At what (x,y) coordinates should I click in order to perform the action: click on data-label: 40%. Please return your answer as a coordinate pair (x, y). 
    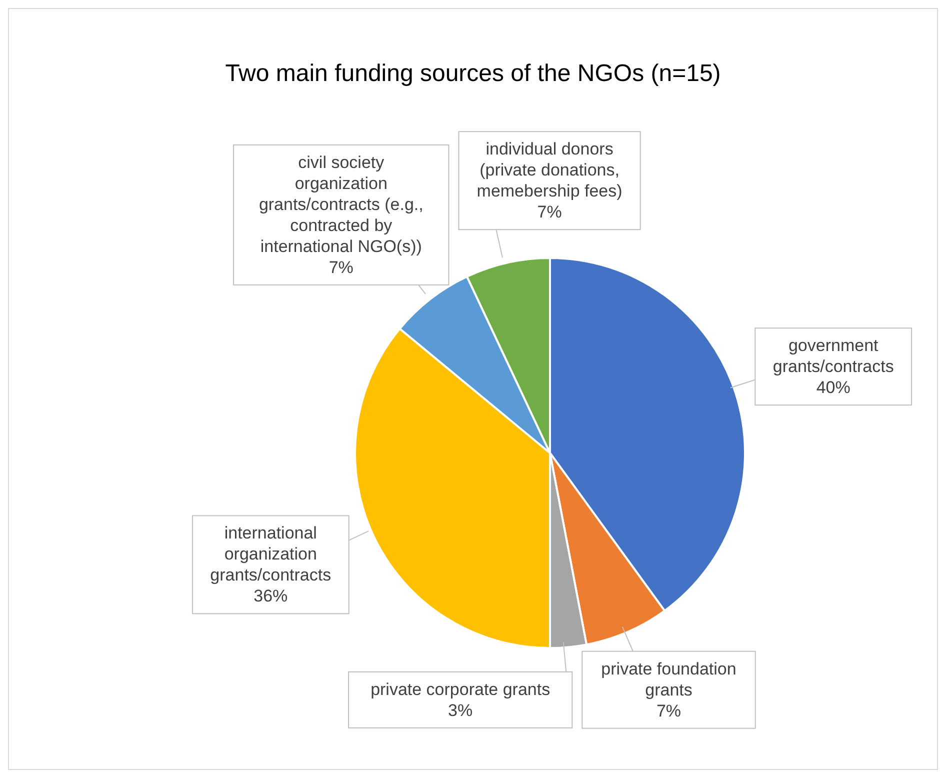
    Looking at the image, I should click on (833, 388).